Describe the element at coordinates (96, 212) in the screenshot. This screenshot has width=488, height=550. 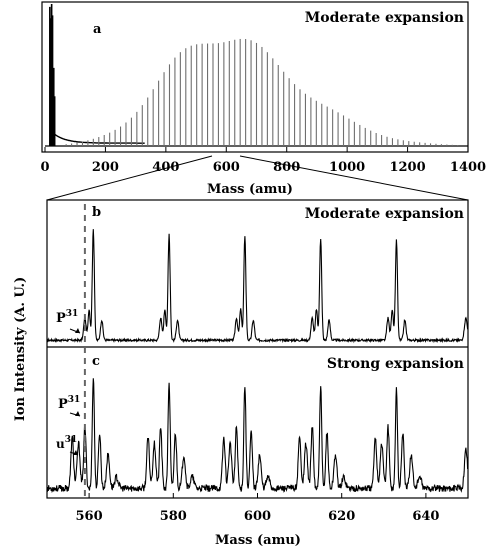
I see `panel-b-letter: b` at that location.